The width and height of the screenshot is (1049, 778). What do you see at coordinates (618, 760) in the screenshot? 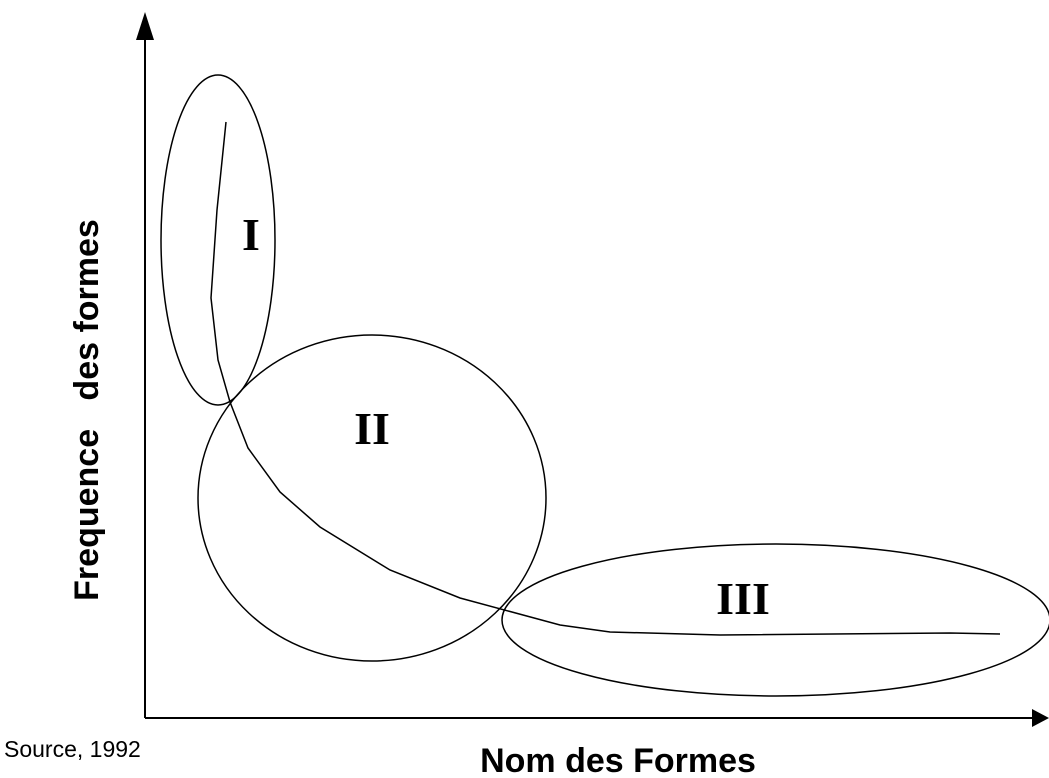
I see `x-axis-label: Nom des Formes` at bounding box center [618, 760].